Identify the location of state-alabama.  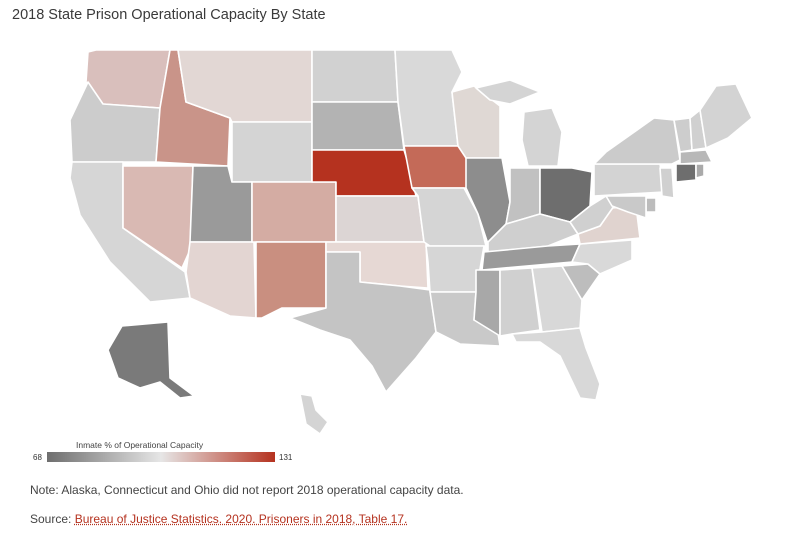
(520, 302).